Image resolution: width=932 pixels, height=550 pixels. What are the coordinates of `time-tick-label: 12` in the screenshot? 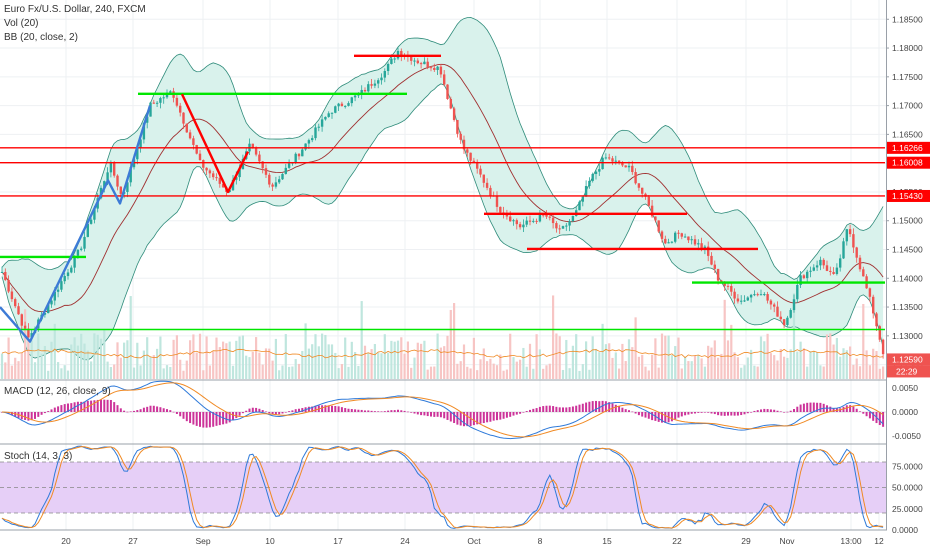 It's located at (879, 541).